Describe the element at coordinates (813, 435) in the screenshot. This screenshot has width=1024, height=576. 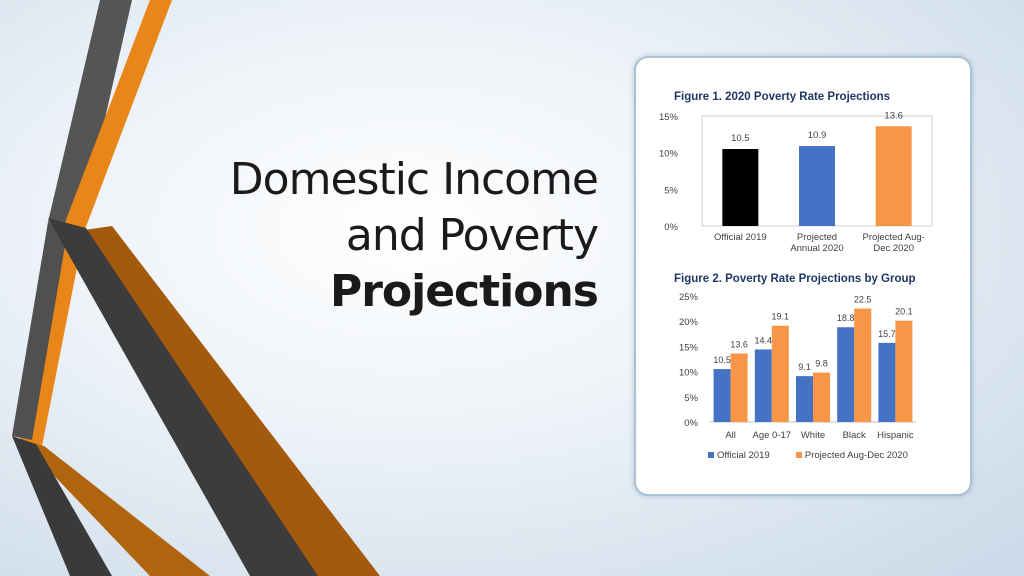
I see `x-tick-label: White` at that location.